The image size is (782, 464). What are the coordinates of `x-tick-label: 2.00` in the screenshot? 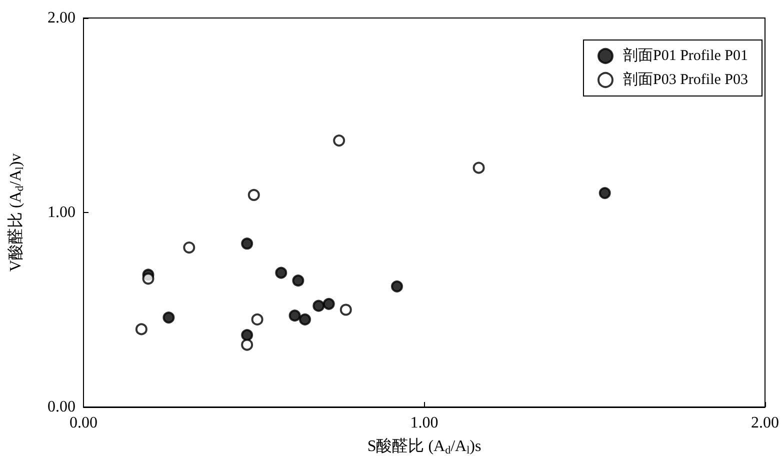 It's located at (765, 423).